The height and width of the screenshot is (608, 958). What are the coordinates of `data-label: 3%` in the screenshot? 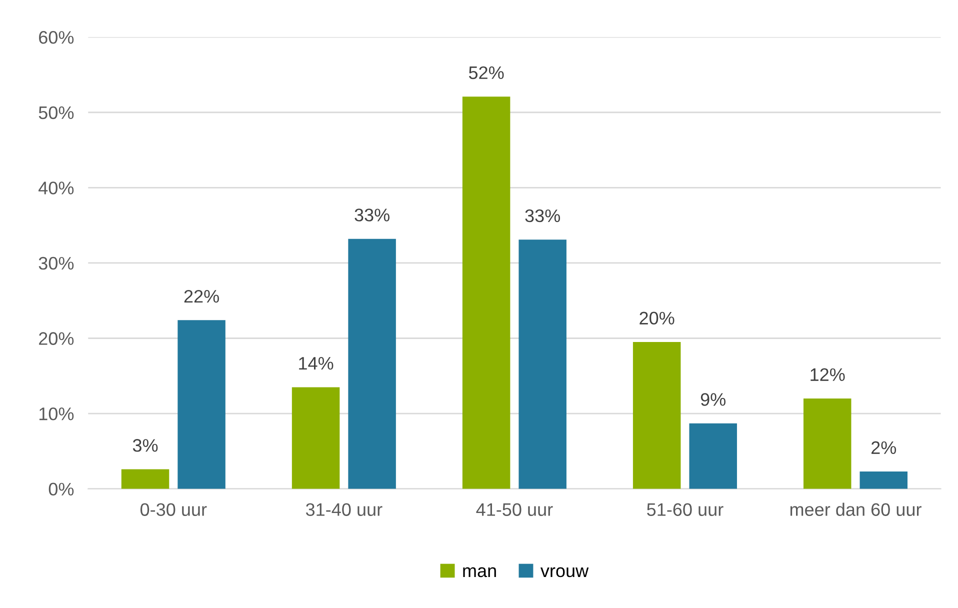 It's located at (145, 445).